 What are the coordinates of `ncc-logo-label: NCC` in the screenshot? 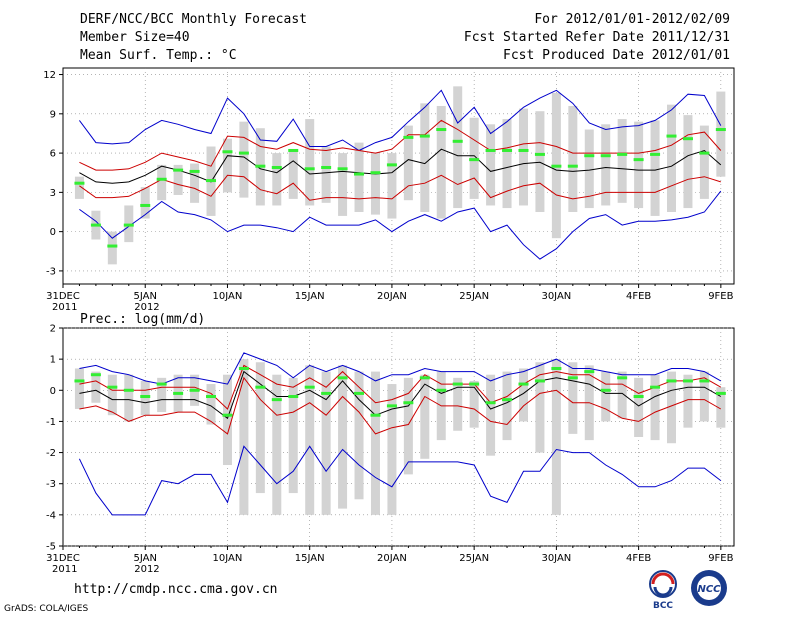 It's located at (709, 589).